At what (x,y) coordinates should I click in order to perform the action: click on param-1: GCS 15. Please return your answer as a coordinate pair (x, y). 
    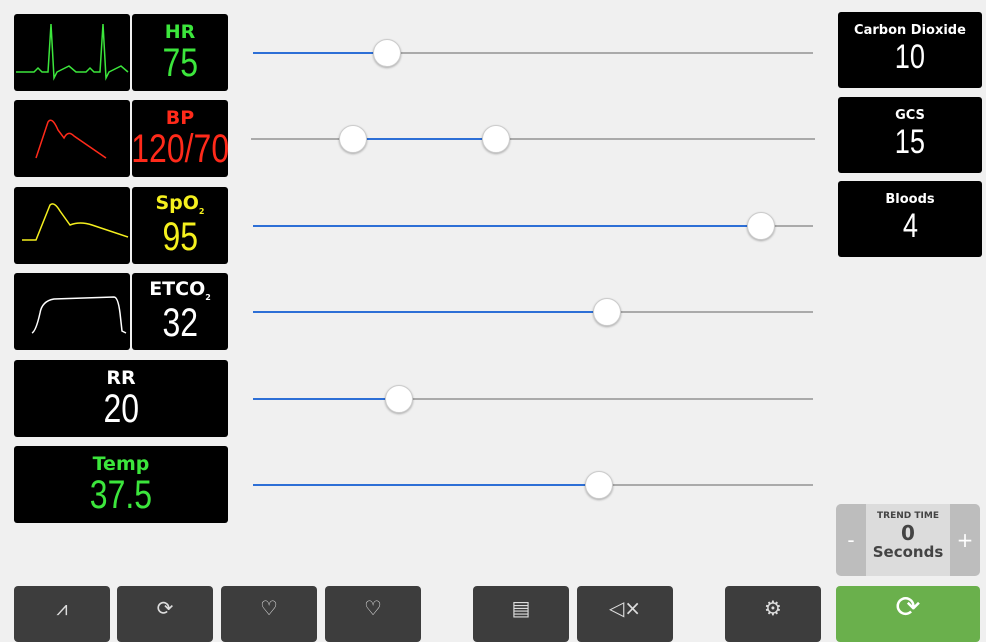
    Looking at the image, I should click on (910, 135).